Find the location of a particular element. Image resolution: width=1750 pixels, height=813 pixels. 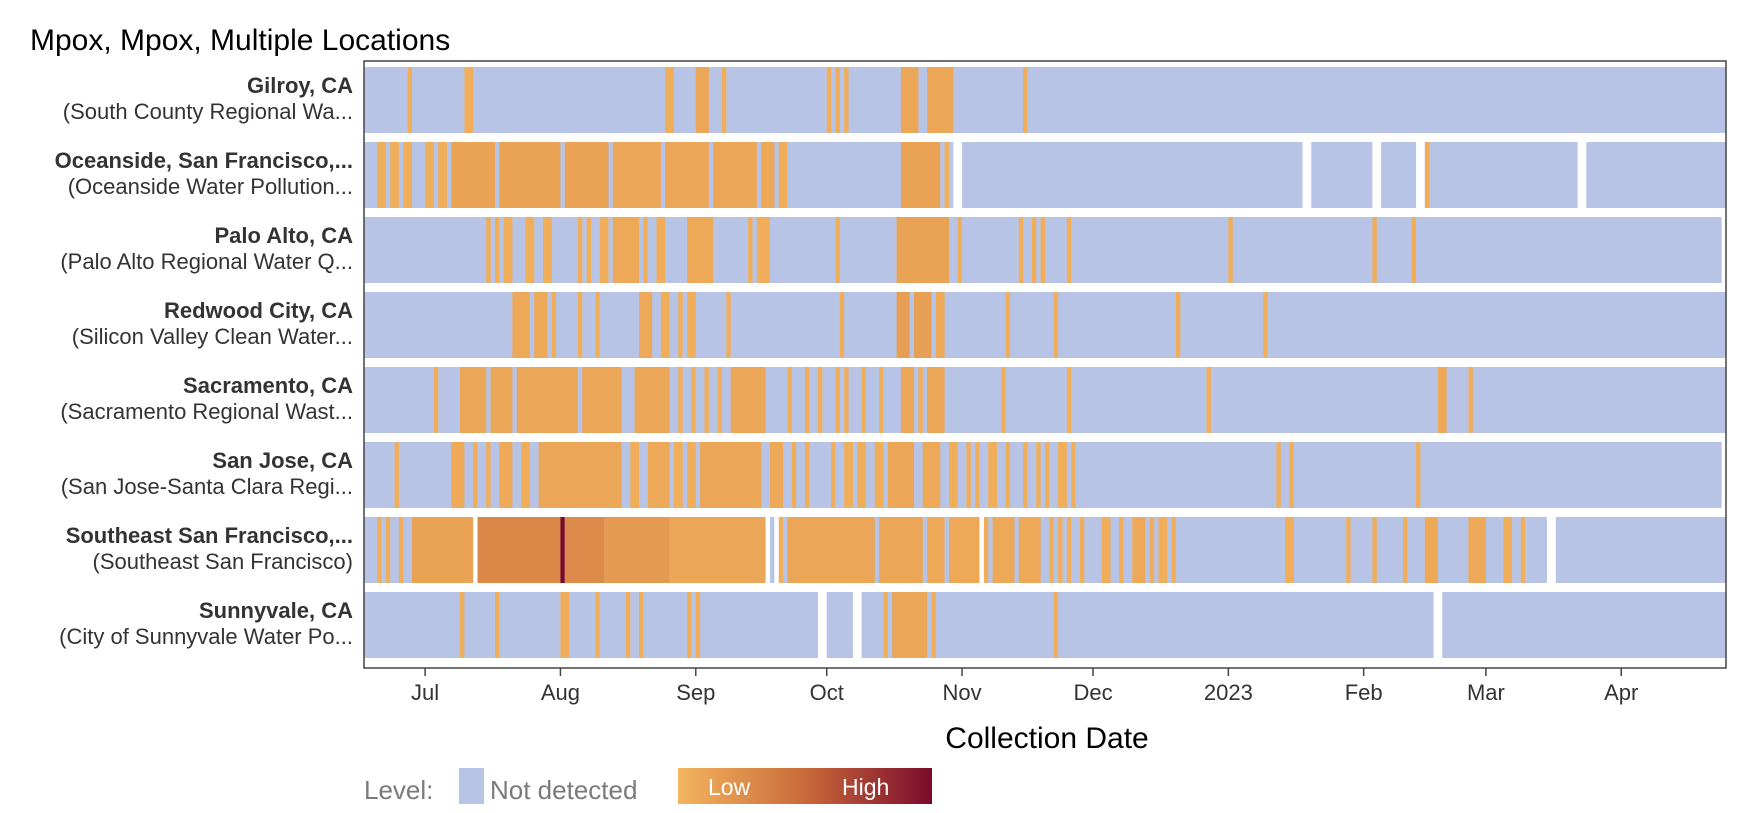

legend-title: Level: is located at coordinates (398, 790).